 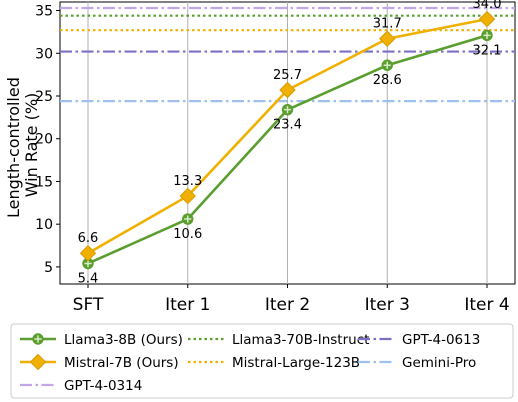 I want to click on y-tick-label-25: 25, so click(x=44, y=97).